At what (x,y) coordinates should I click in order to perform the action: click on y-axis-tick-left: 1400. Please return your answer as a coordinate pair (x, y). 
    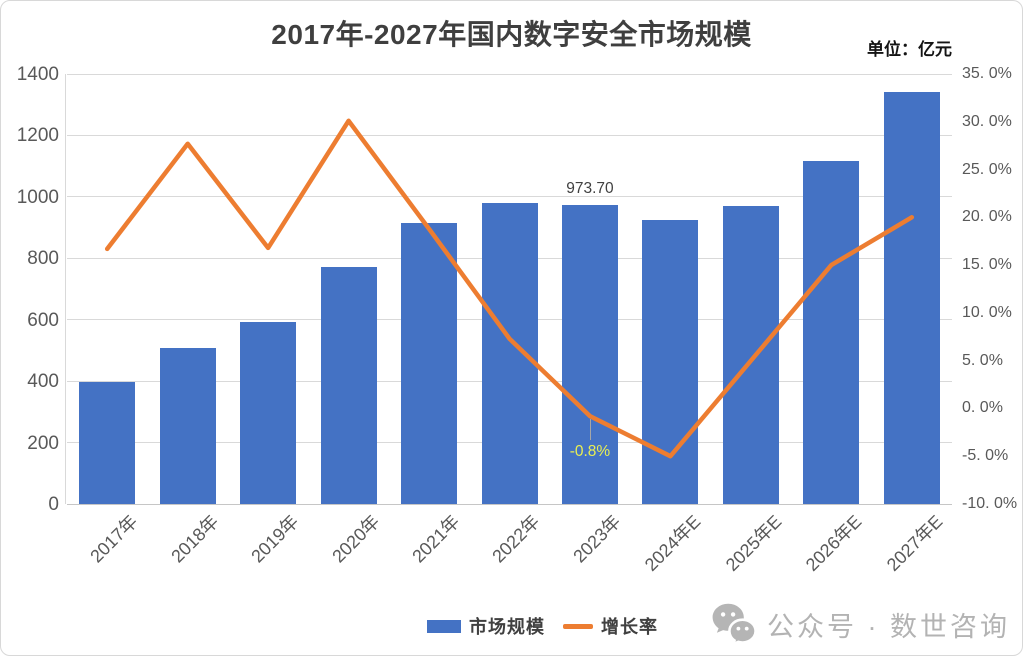
    Looking at the image, I should click on (37, 74).